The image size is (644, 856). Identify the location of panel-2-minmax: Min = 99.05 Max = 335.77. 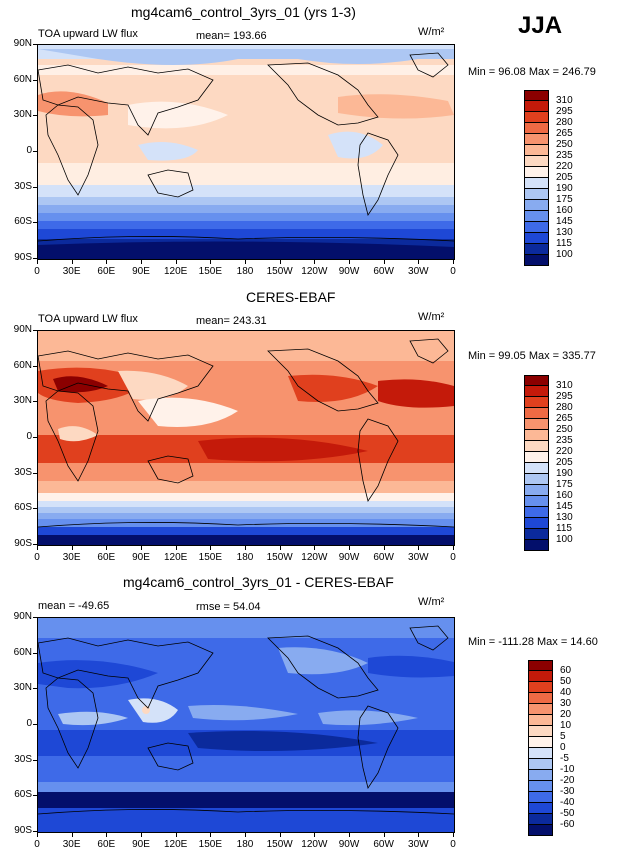
(532, 356).